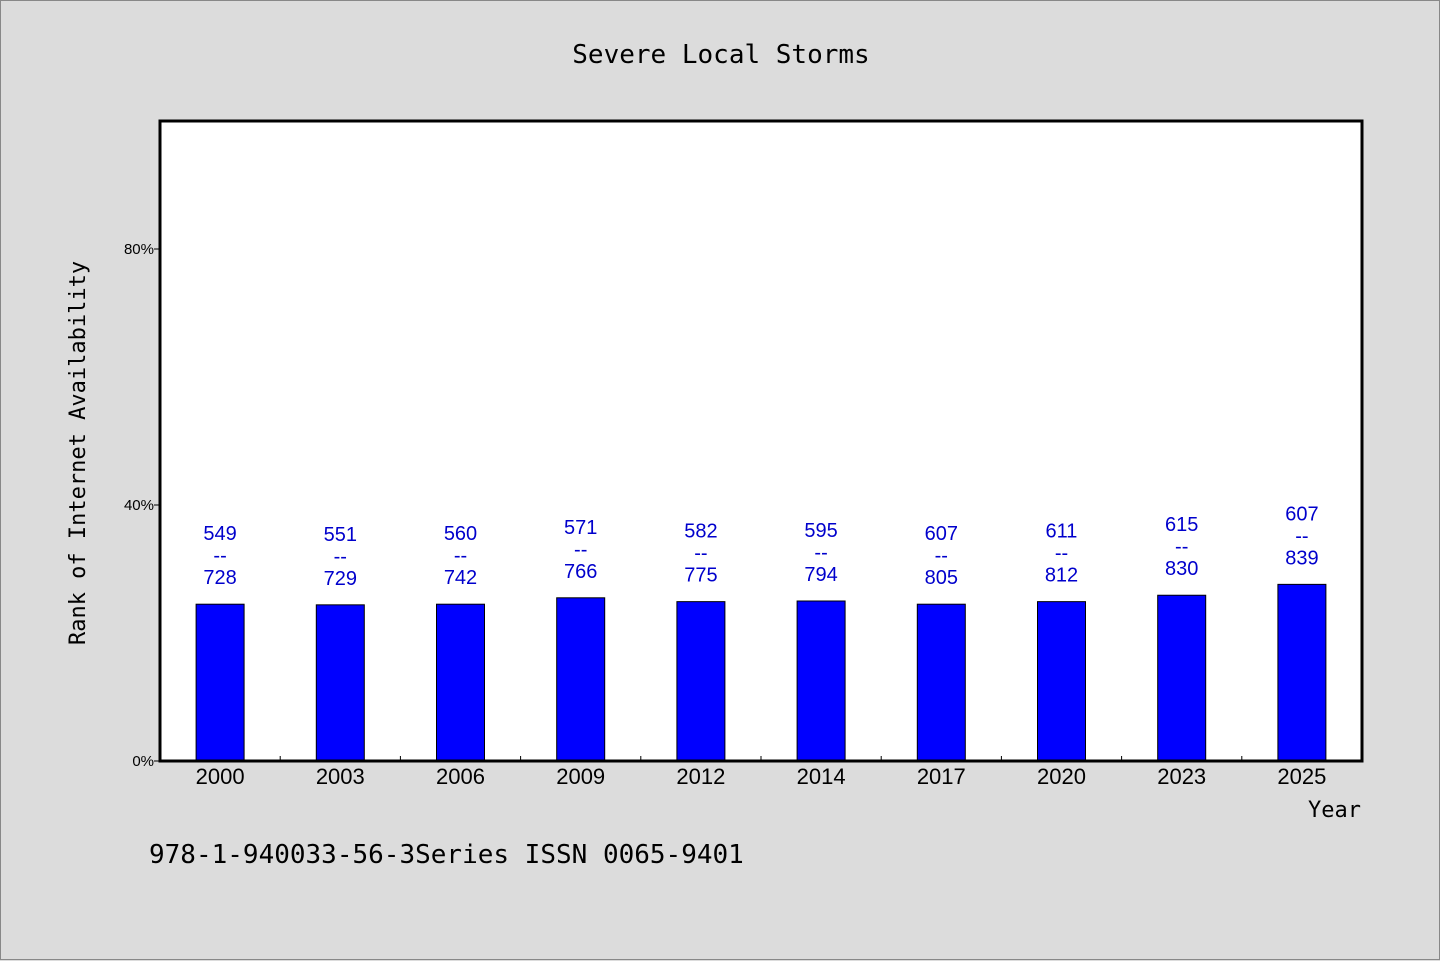  I want to click on data-label: 794, so click(820, 575).